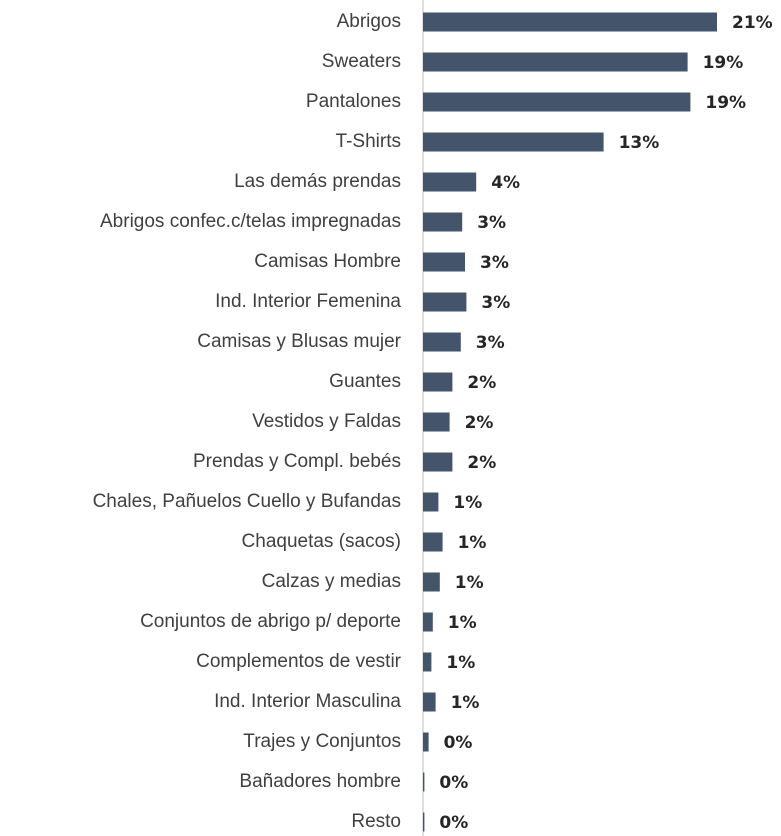 The height and width of the screenshot is (836, 781). I want to click on category-label: Pantalones, so click(353, 101).